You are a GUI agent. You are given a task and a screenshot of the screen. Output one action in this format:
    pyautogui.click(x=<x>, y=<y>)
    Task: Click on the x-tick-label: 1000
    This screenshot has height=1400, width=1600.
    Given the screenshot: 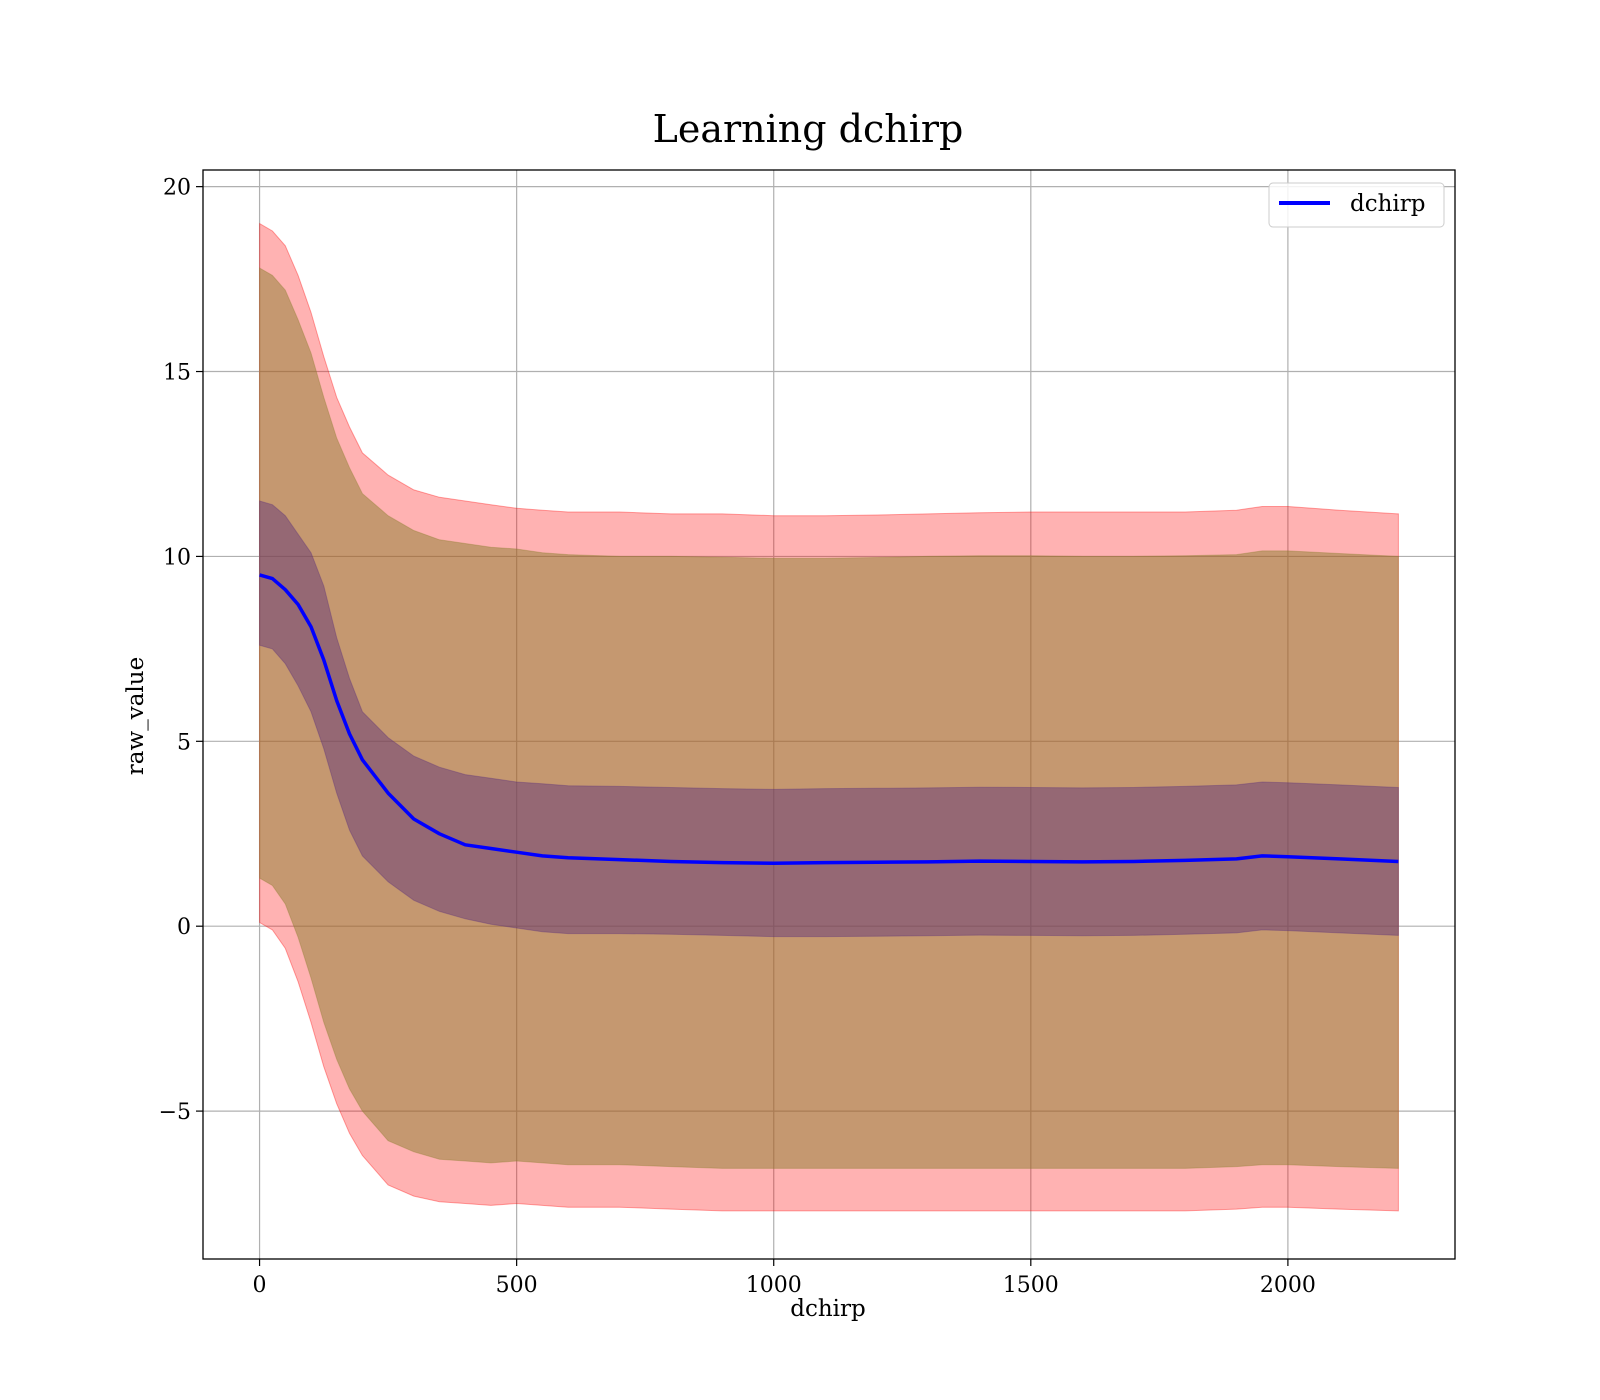 What is the action you would take?
    pyautogui.click(x=774, y=1285)
    